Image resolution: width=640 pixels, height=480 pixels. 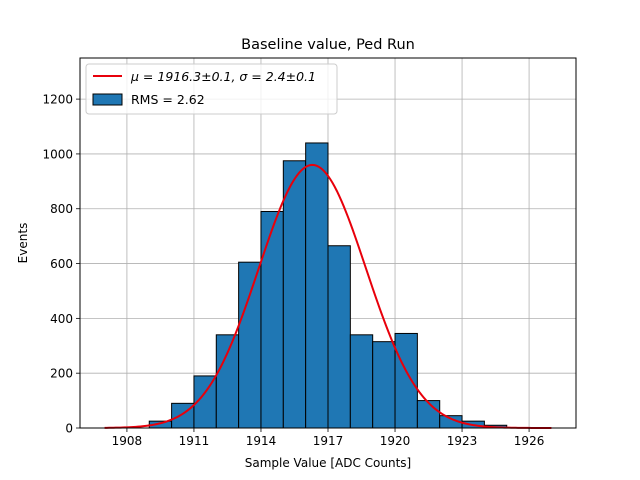 What do you see at coordinates (223, 76) in the screenshot?
I see `legend-fit-label: μ = 1916.3±0.1, σ = 2.4±0.1` at bounding box center [223, 76].